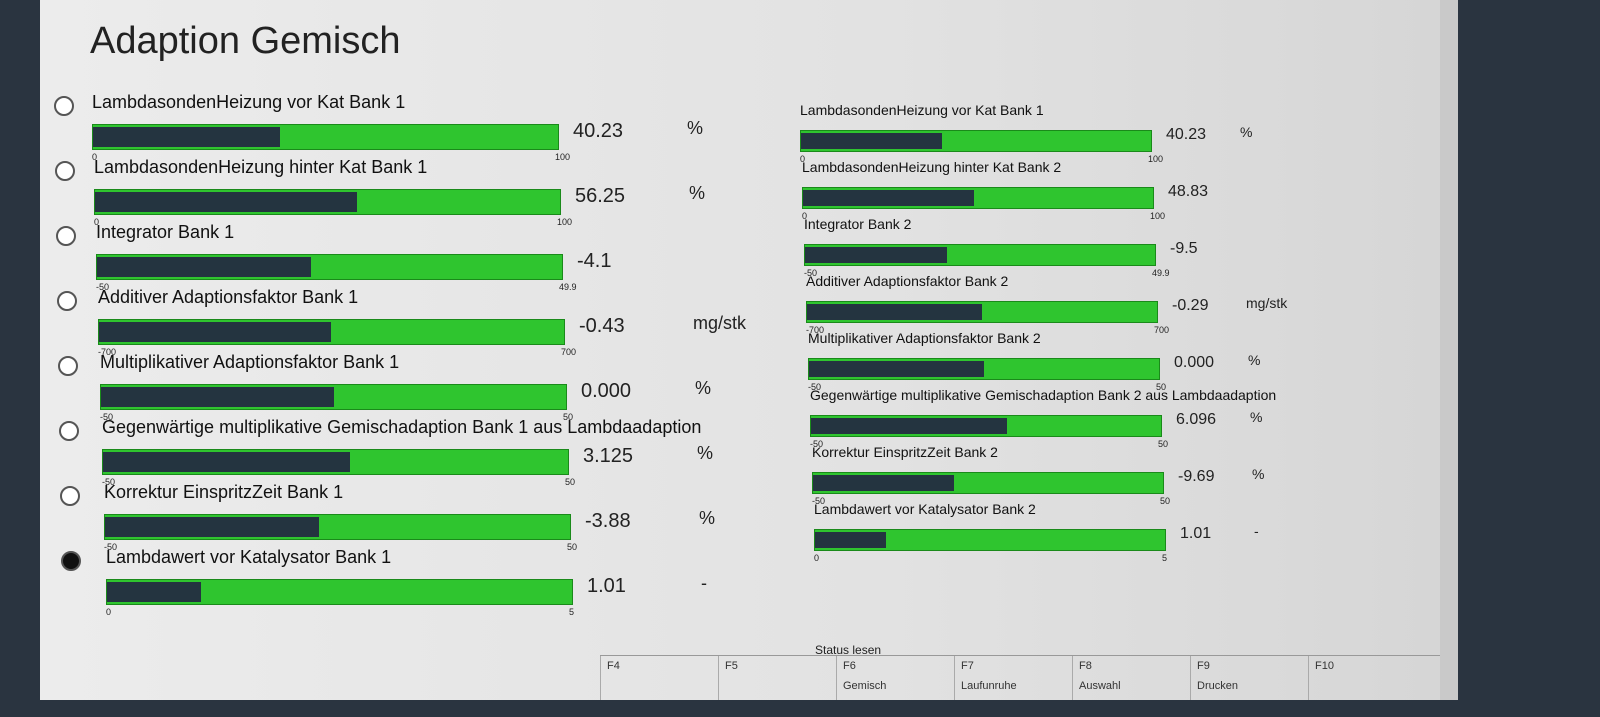 The height and width of the screenshot is (717, 1600). Describe the element at coordinates (655, 678) in the screenshot. I see `function-key: F4` at that location.